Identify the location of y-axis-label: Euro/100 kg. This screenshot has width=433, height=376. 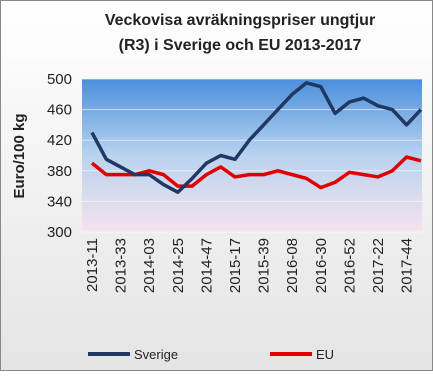
(19, 155).